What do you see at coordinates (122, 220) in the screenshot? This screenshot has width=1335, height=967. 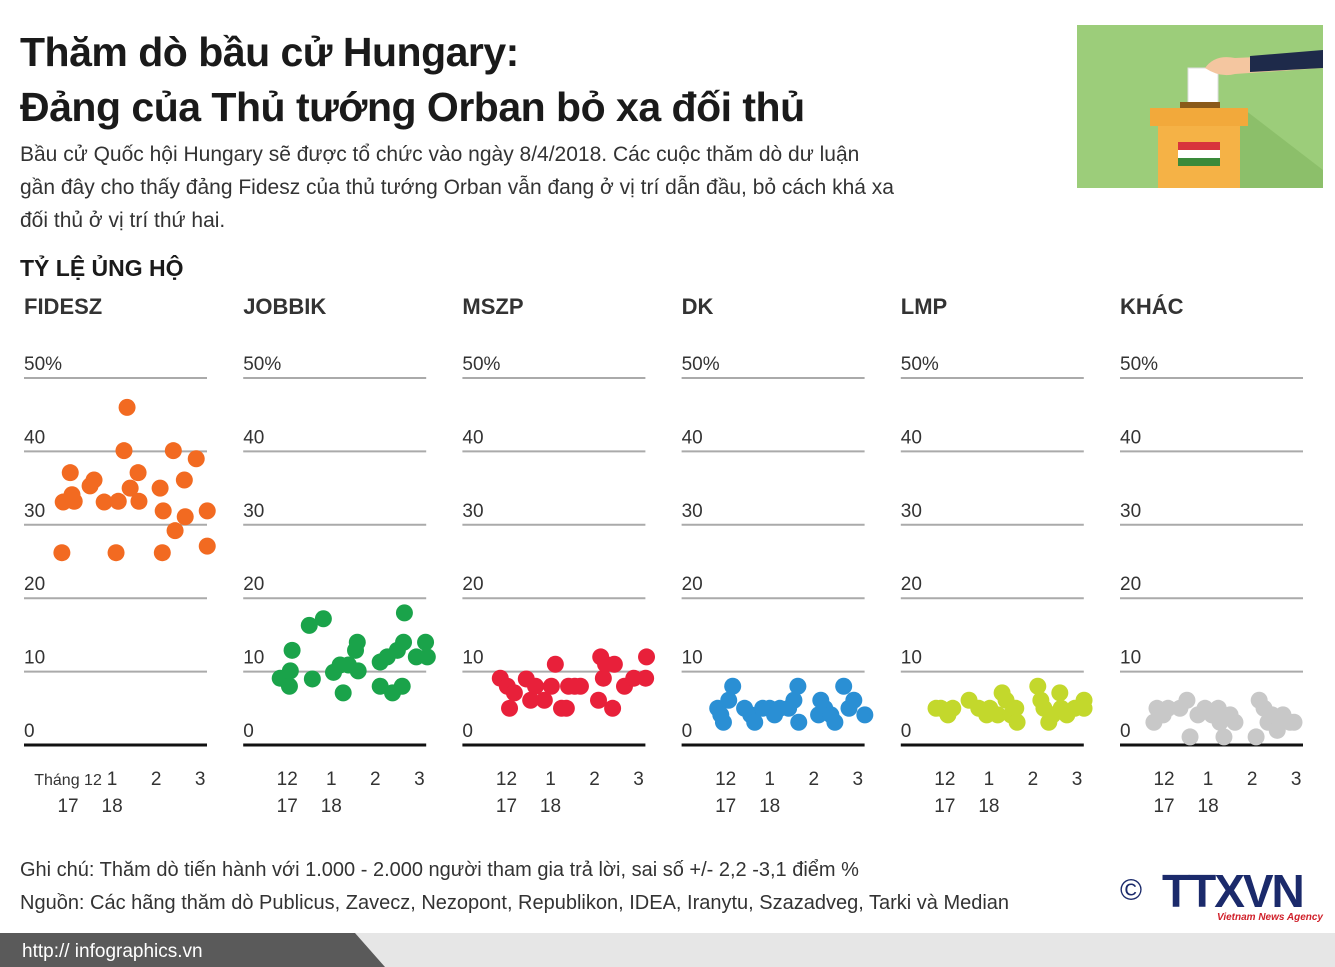 I see `subtitle-line: đối thủ ở vị trí thứ hai.` at bounding box center [122, 220].